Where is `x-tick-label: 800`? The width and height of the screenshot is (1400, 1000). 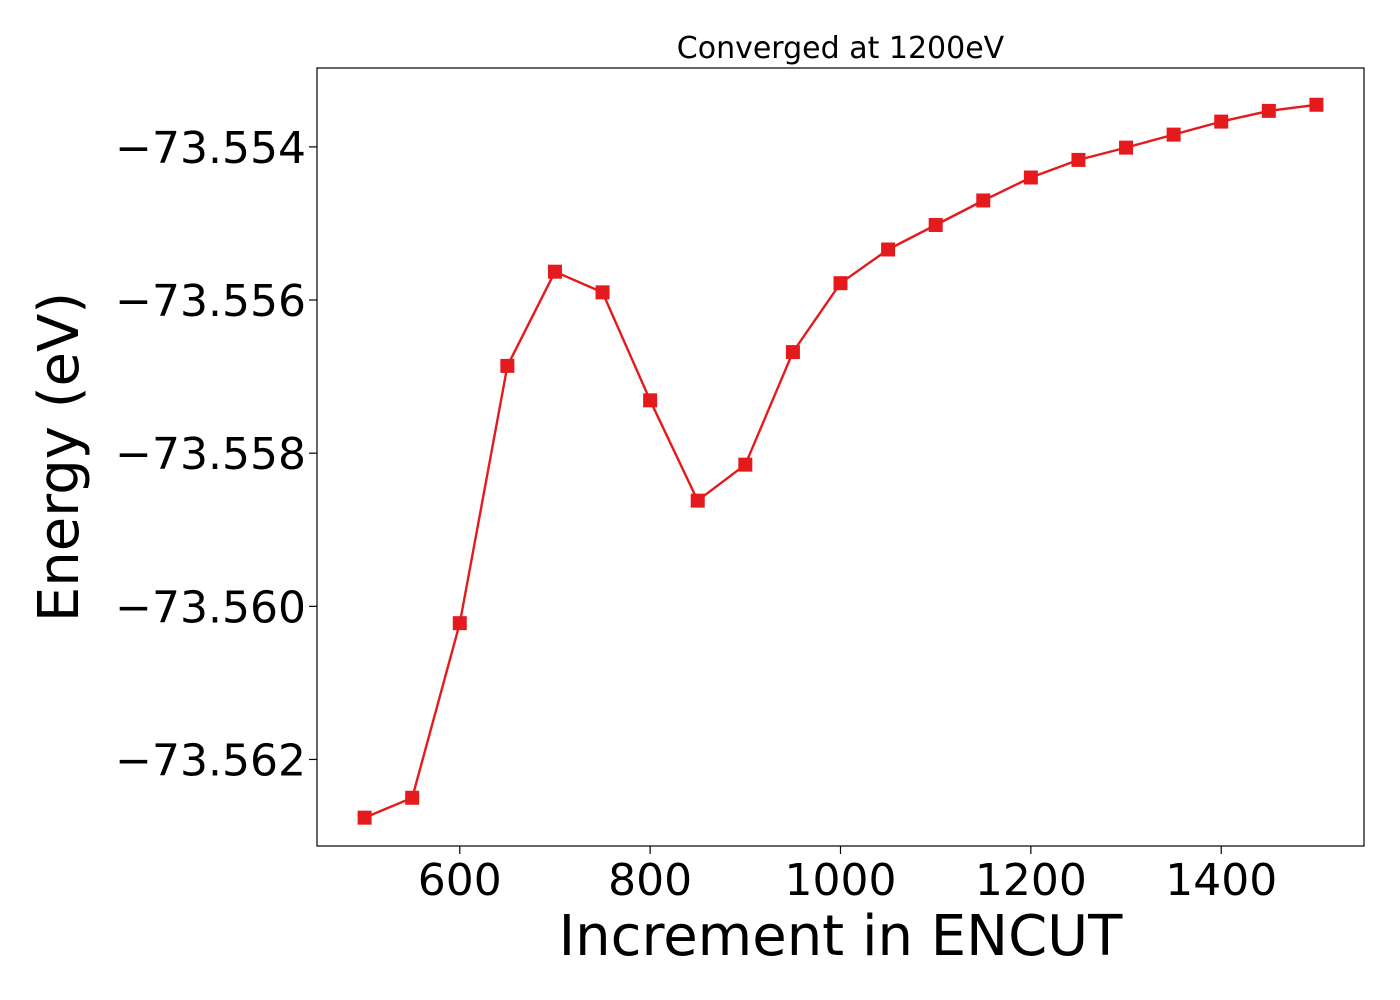
x-tick-label: 800 is located at coordinates (650, 880).